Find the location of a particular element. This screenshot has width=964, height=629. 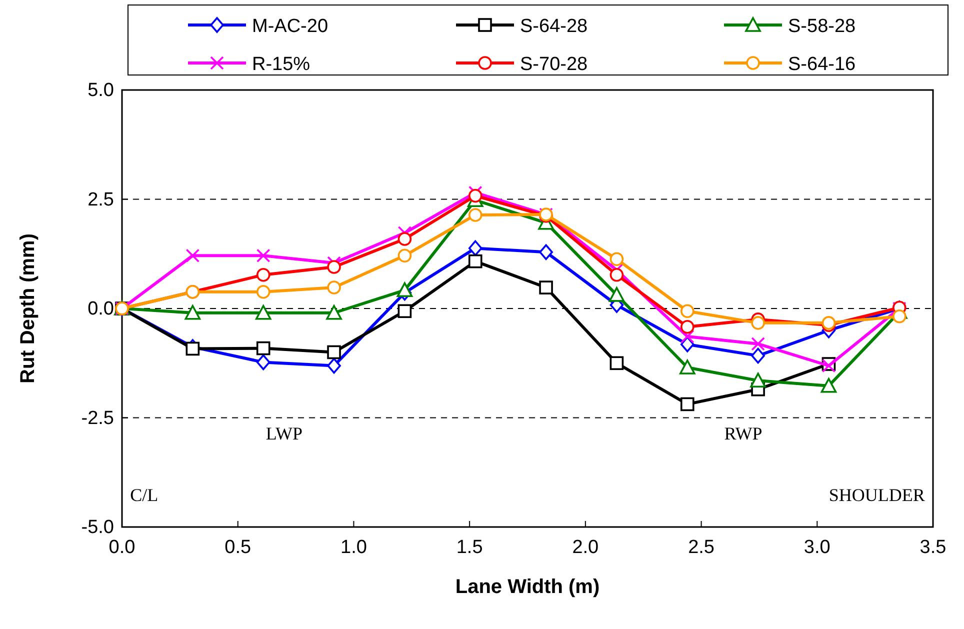

x-tick-label: 2.5 is located at coordinates (701, 547).